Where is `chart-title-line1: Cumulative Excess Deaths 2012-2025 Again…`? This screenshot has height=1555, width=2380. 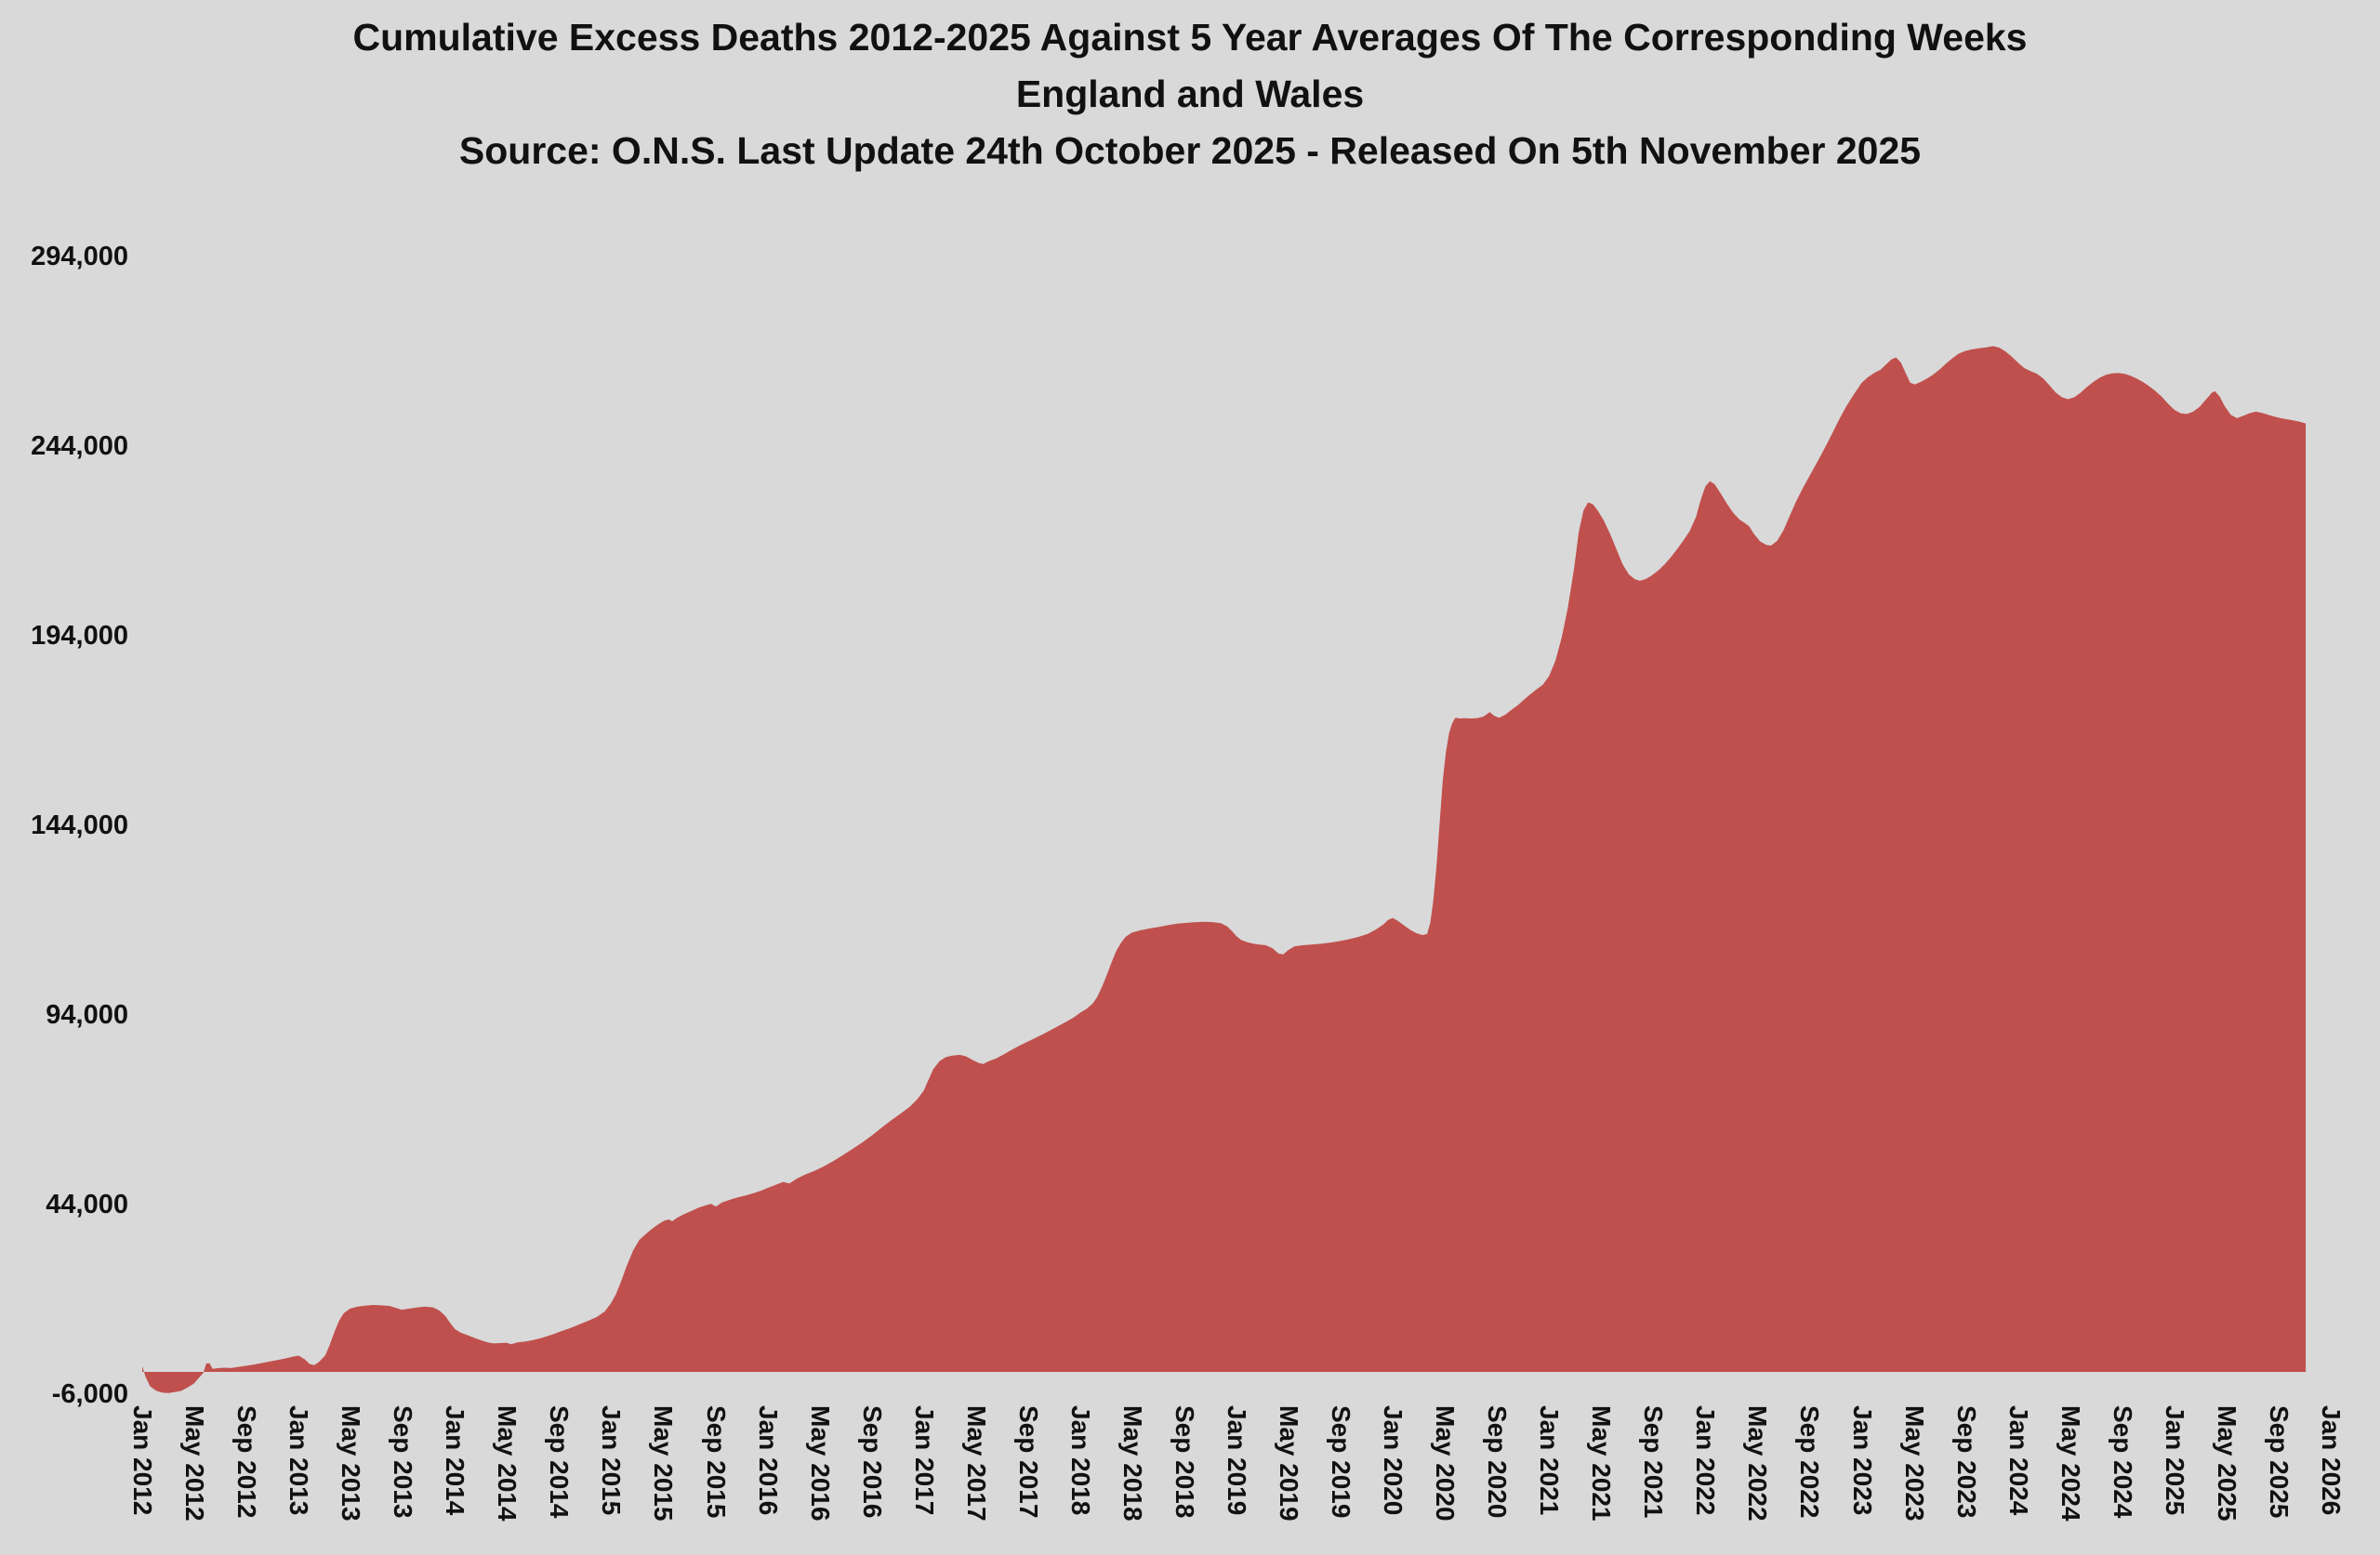 chart-title-line1: Cumulative Excess Deaths 2012-2025 Again… is located at coordinates (1190, 37).